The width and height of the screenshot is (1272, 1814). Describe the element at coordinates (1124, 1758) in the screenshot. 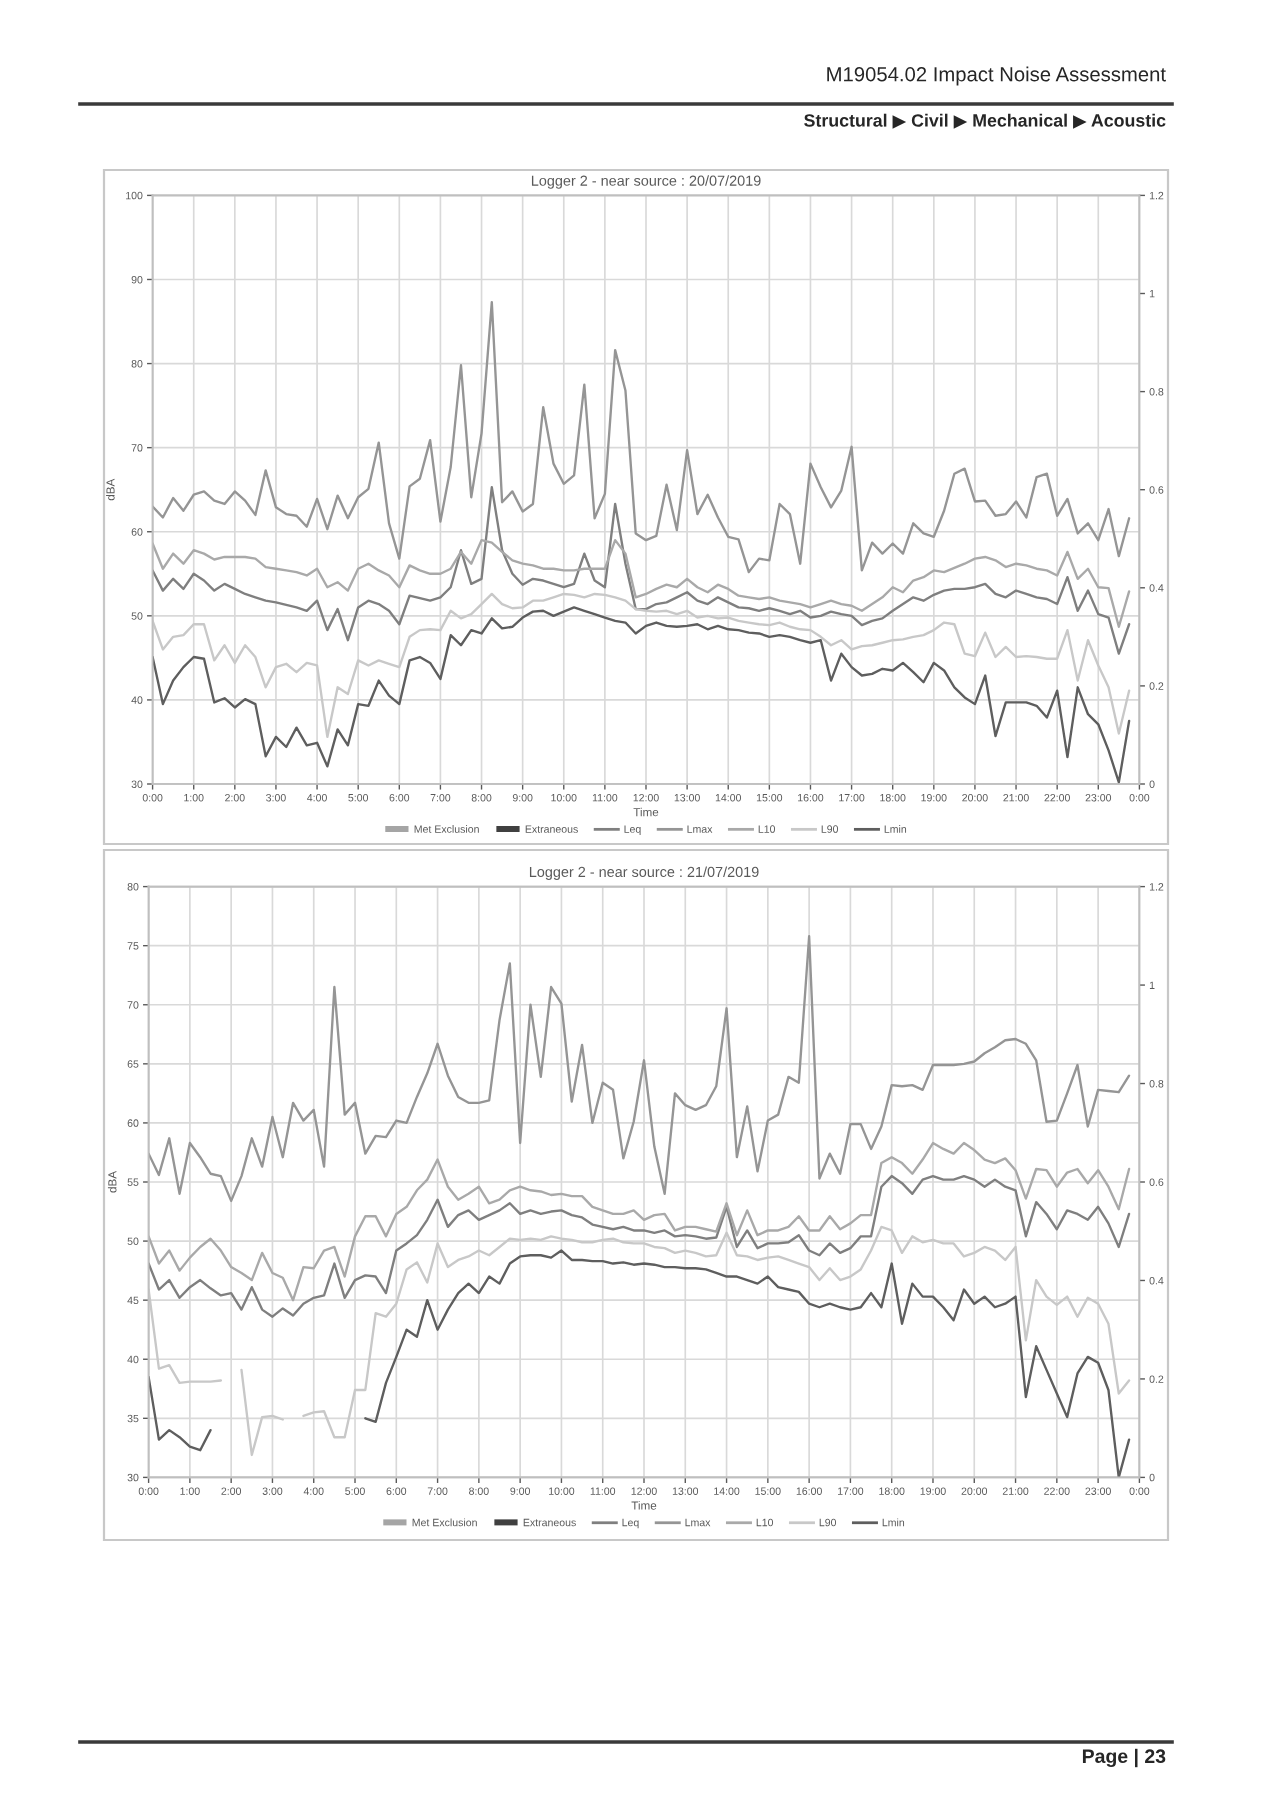

I see `text: Page | 23` at that location.